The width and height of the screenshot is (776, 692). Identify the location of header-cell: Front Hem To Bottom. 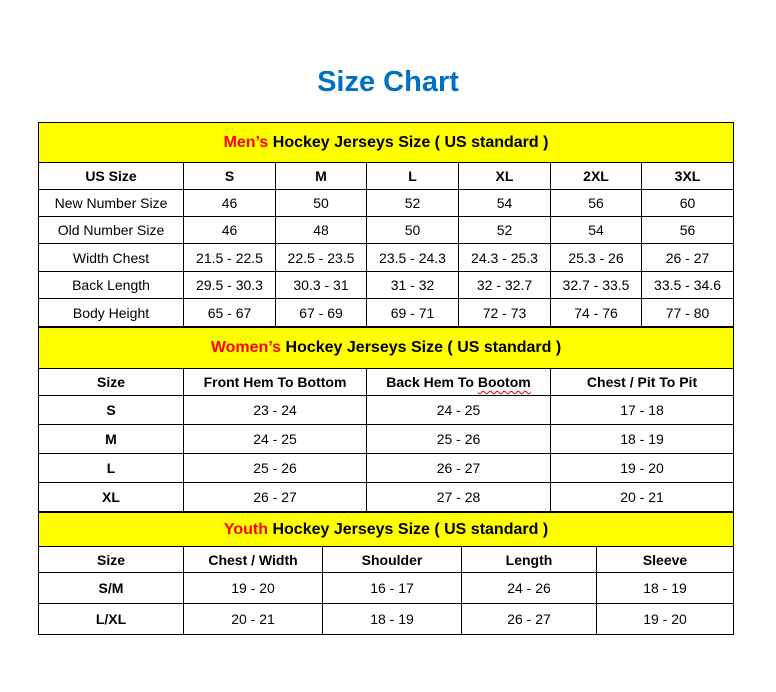
(275, 382).